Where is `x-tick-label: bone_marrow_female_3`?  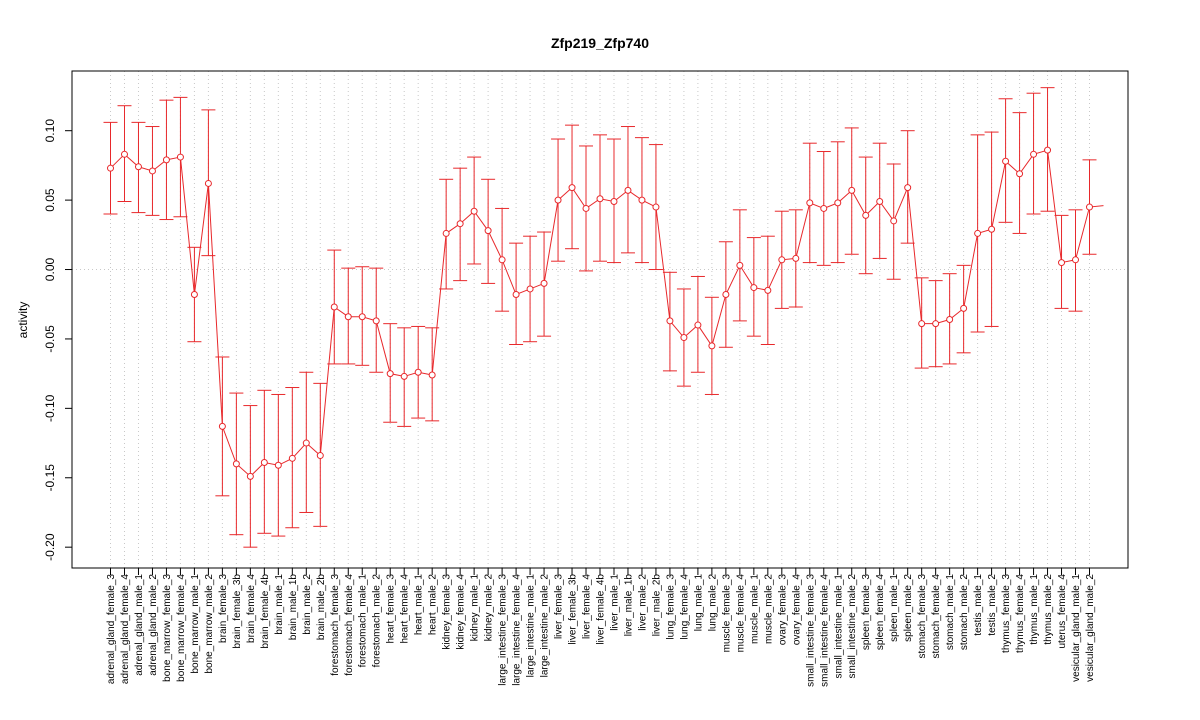
x-tick-label: bone_marrow_female_3 is located at coordinates (167, 628).